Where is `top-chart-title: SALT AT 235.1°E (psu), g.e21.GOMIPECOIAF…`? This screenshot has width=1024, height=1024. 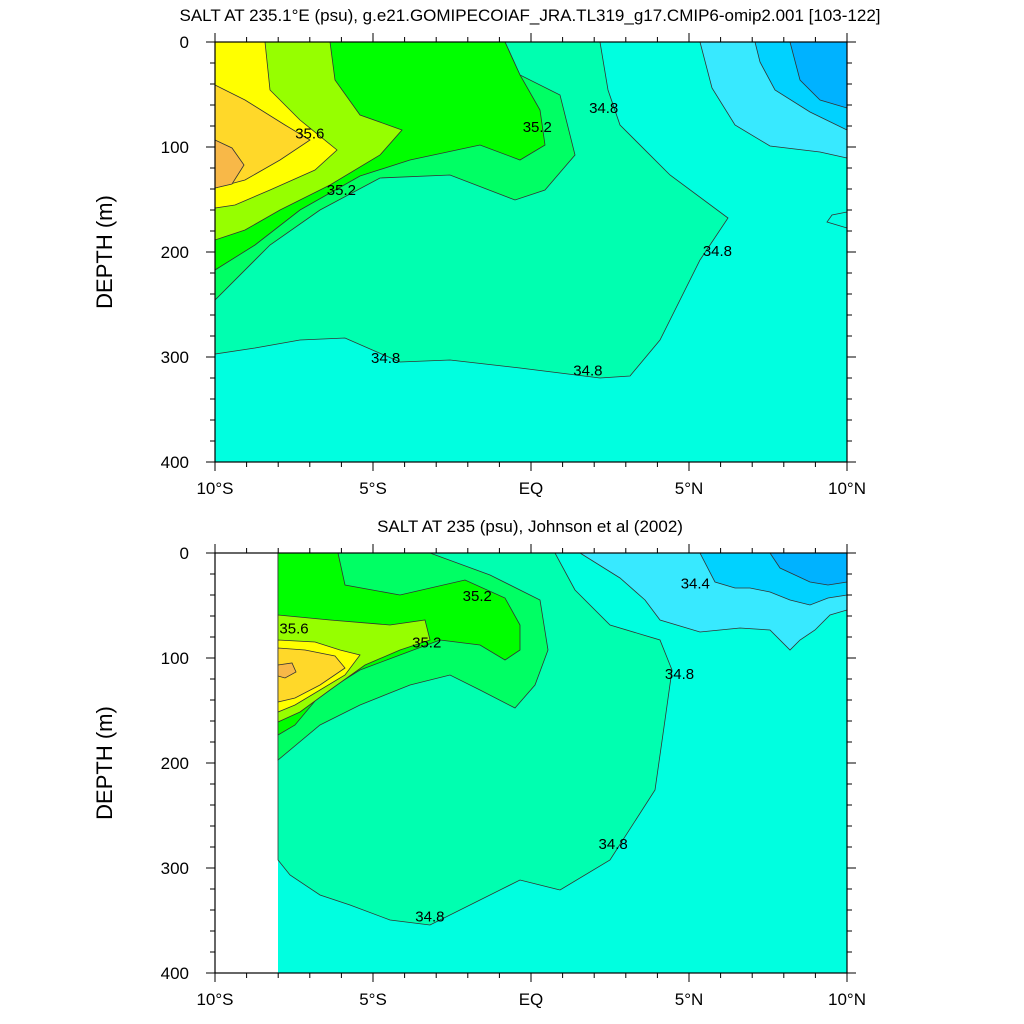 top-chart-title: SALT AT 235.1°E (psu), g.e21.GOMIPECOIAF… is located at coordinates (529, 15).